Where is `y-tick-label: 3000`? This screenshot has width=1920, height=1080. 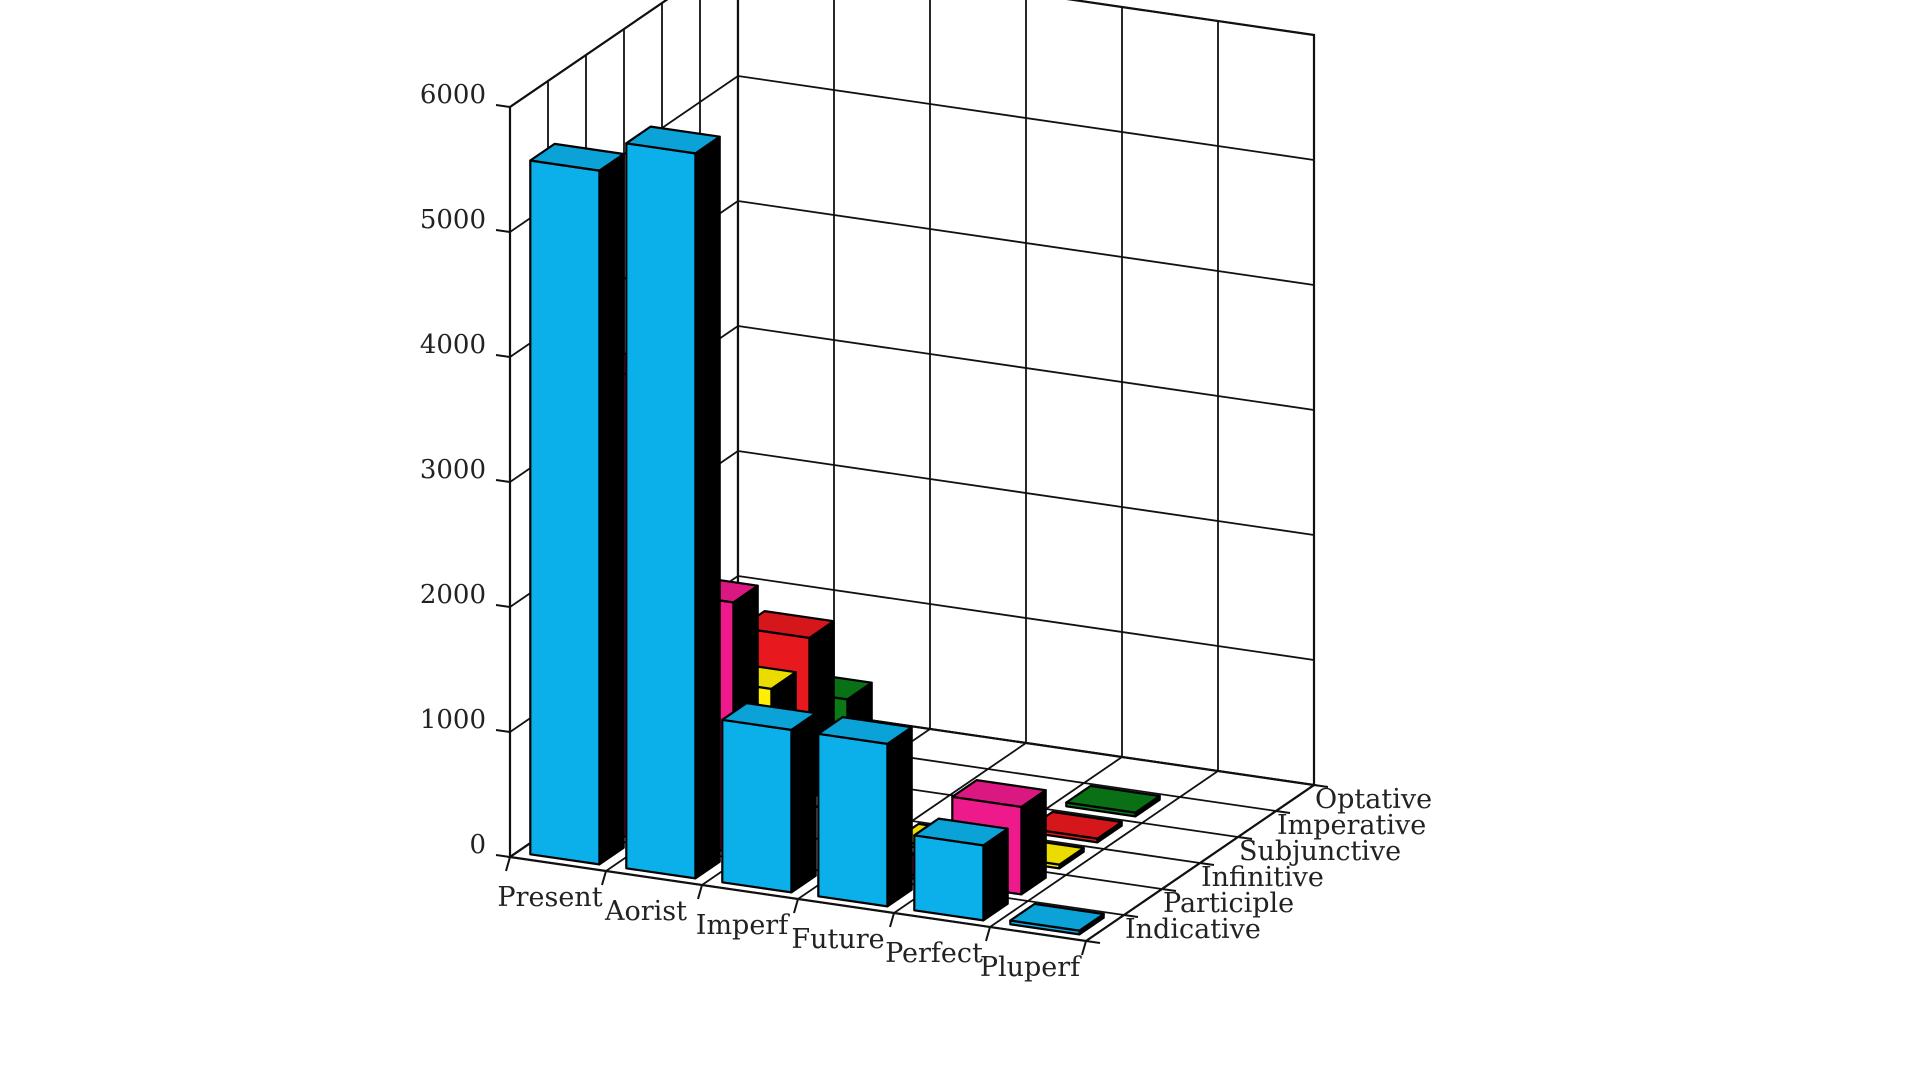
y-tick-label: 3000 is located at coordinates (453, 470).